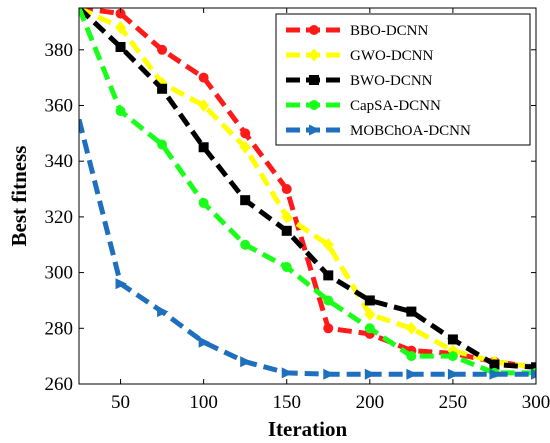  I want to click on y-tick-label: 340, so click(59, 161).